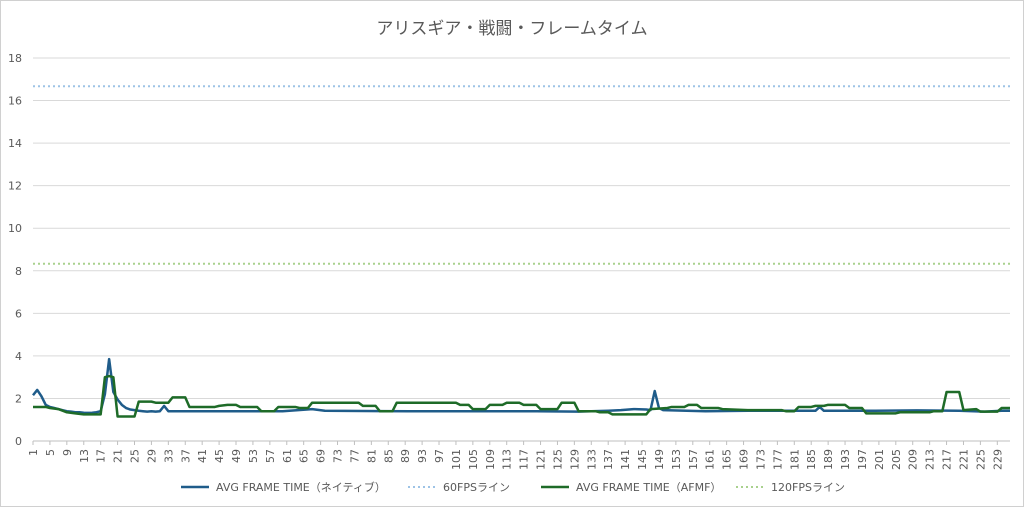 Image resolution: width=1024 pixels, height=507 pixels. Describe the element at coordinates (135, 456) in the screenshot. I see `x-tick-label: 25` at that location.